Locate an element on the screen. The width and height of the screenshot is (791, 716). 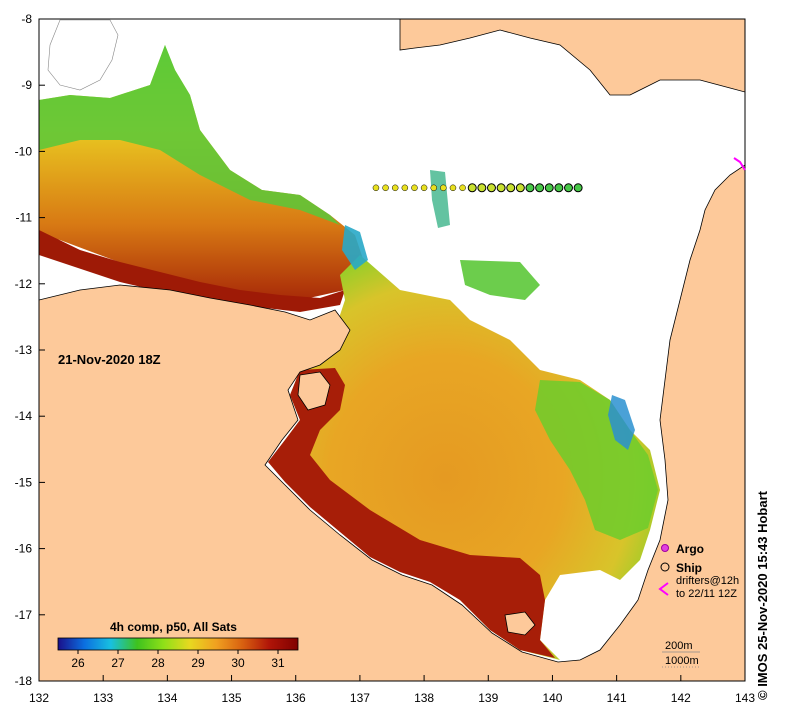
longitude-axis: 132 133 134 135 136 137 138 139 140 141 142 143 is located at coordinates (392, 690).